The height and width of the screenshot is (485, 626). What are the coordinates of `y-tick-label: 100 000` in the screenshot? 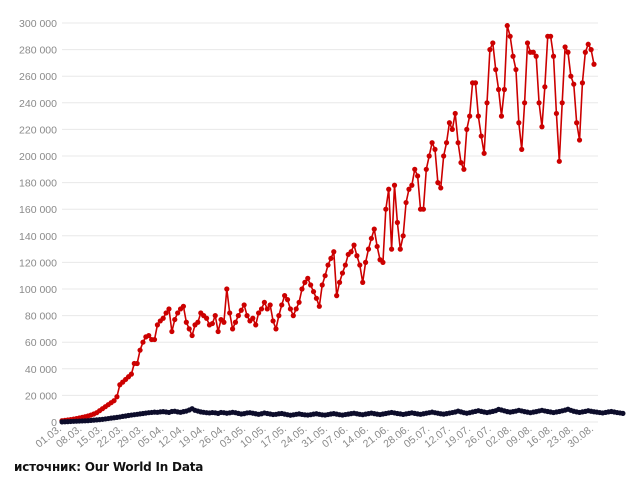 It's located at (38, 290).